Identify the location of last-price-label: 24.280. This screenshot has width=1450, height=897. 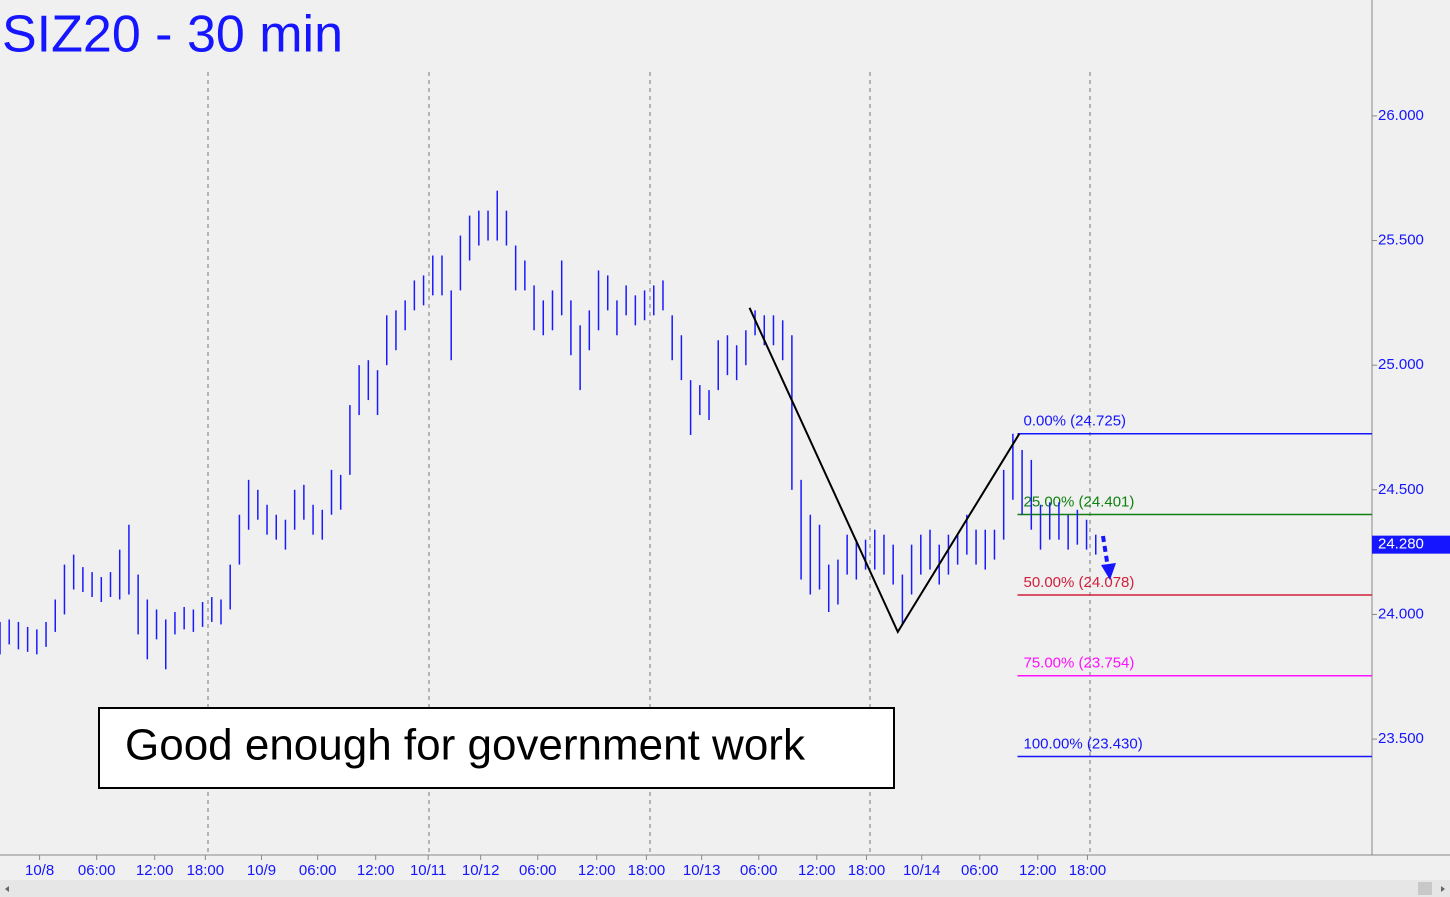
(1401, 544).